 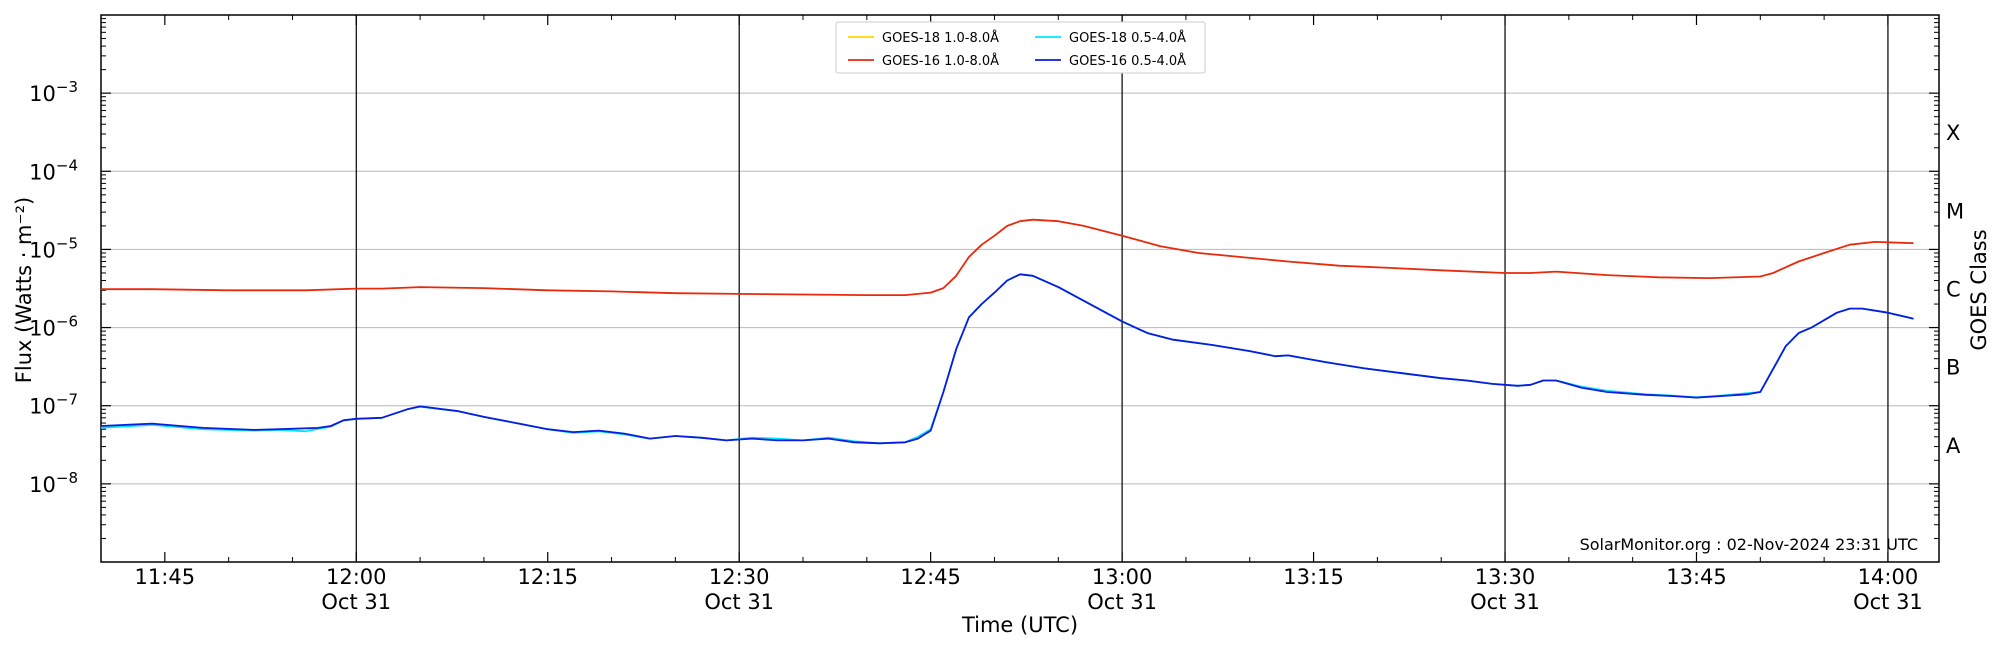 What do you see at coordinates (1749, 544) in the screenshot?
I see `credit-text: SolarMonitor.org : 02-Nov-2024 23:31 UTC` at bounding box center [1749, 544].